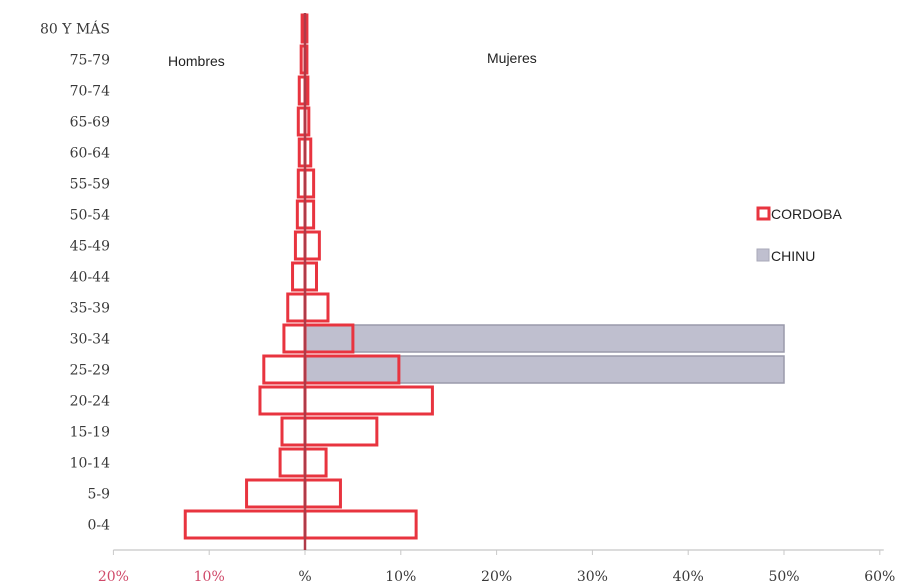 This screenshot has width=903, height=588. What do you see at coordinates (90, 247) in the screenshot?
I see `category-label-45-49: 45-49` at bounding box center [90, 247].